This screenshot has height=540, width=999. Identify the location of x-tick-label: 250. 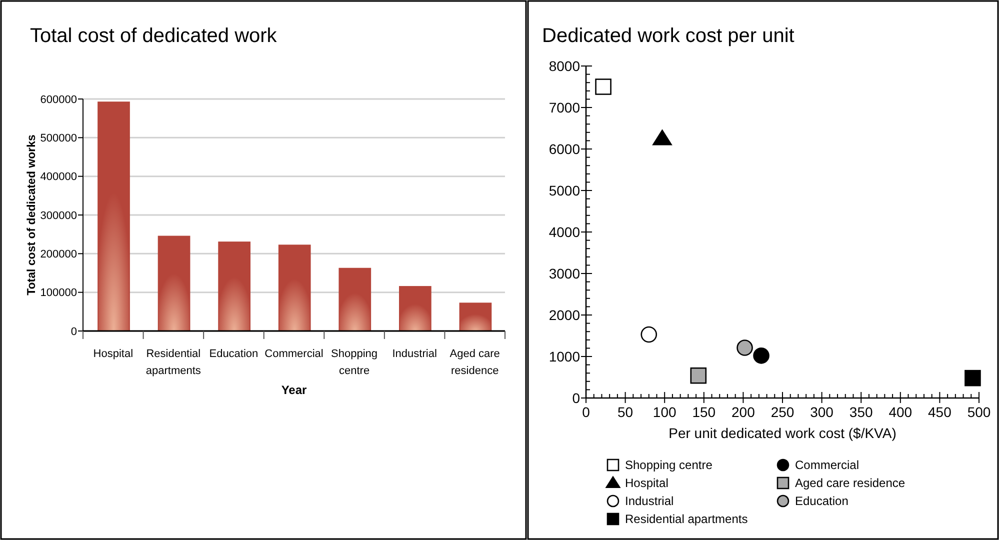
(782, 412).